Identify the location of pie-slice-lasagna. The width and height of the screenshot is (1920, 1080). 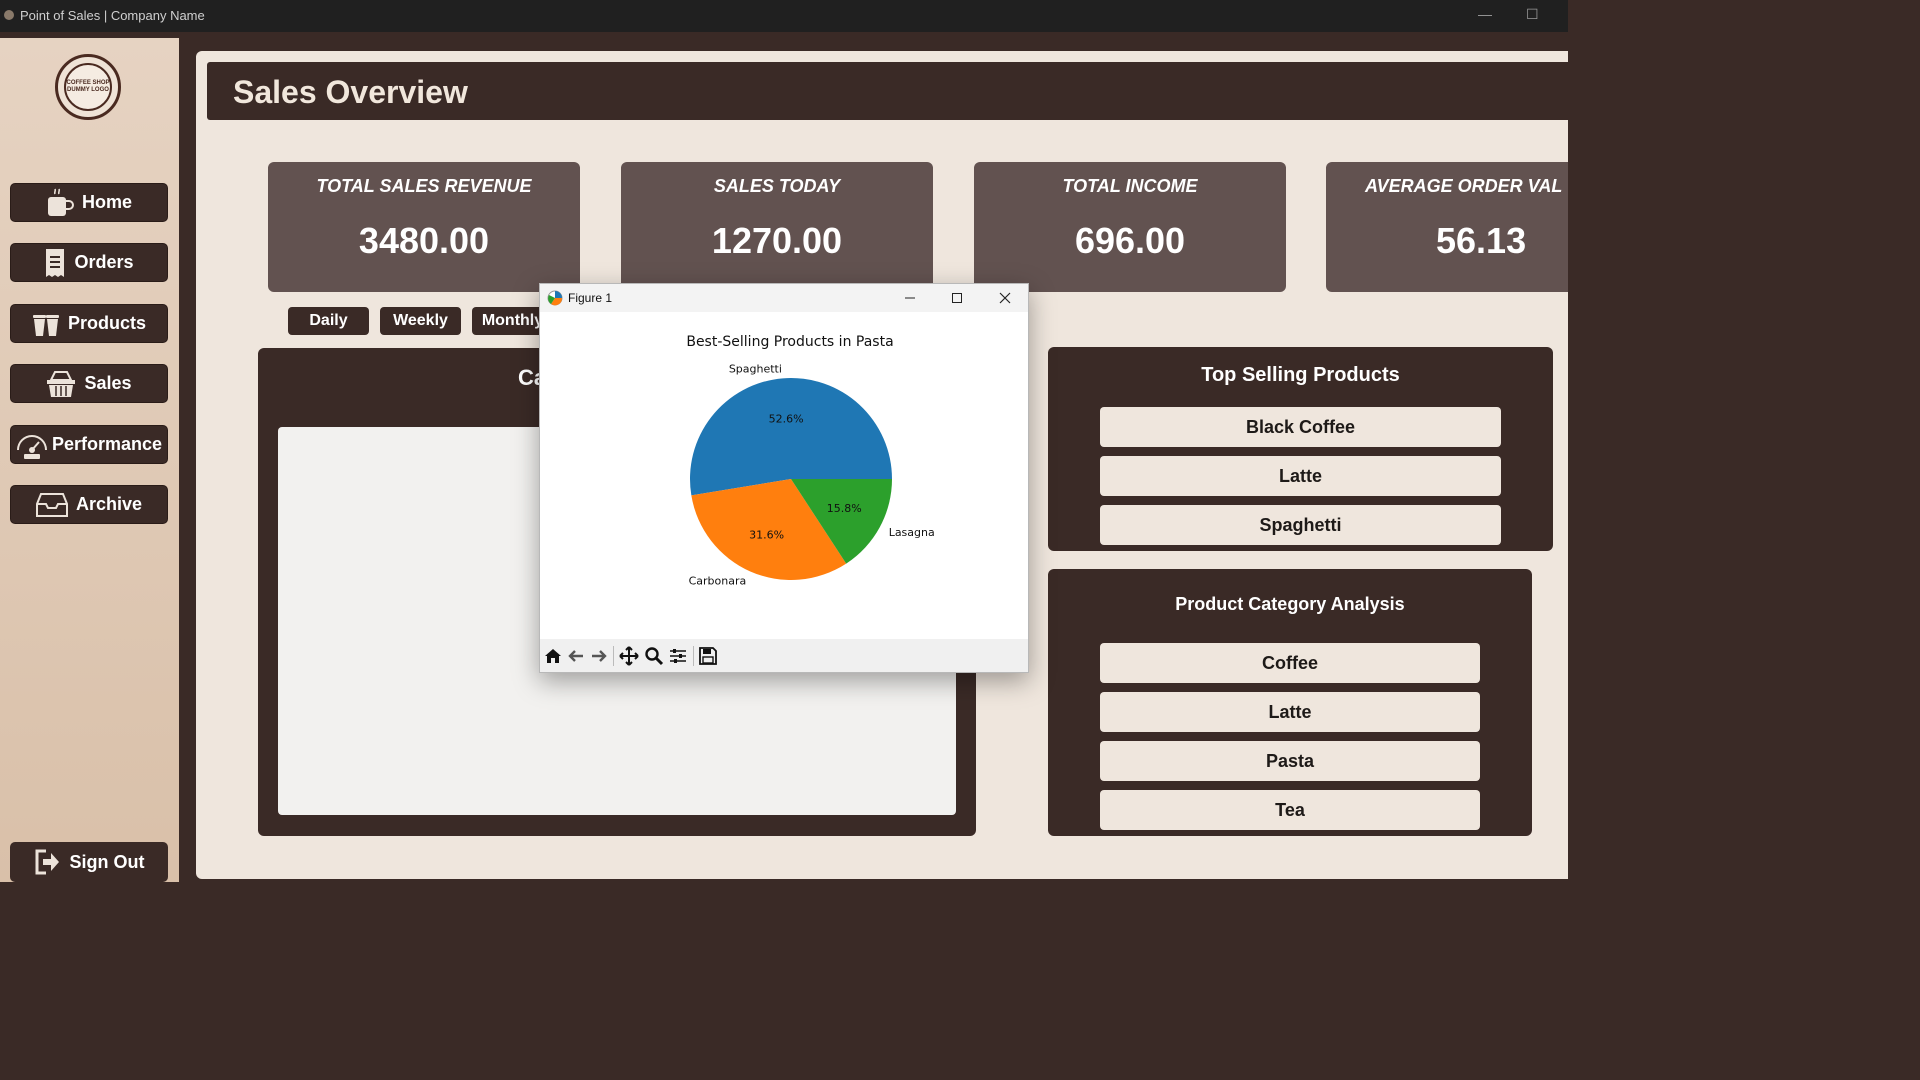
(841, 521).